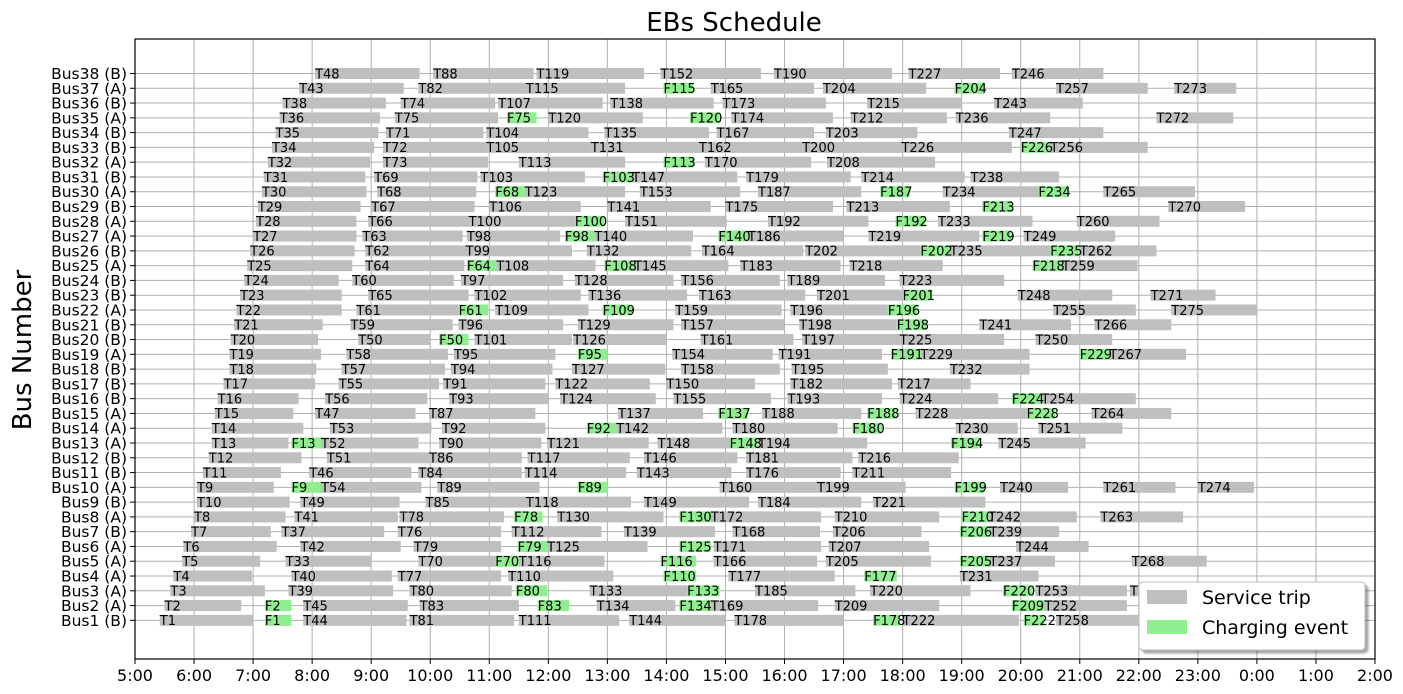 Image resolution: width=1403 pixels, height=694 pixels. What do you see at coordinates (429, 89) in the screenshot?
I see `service-trip-label: T82` at bounding box center [429, 89].